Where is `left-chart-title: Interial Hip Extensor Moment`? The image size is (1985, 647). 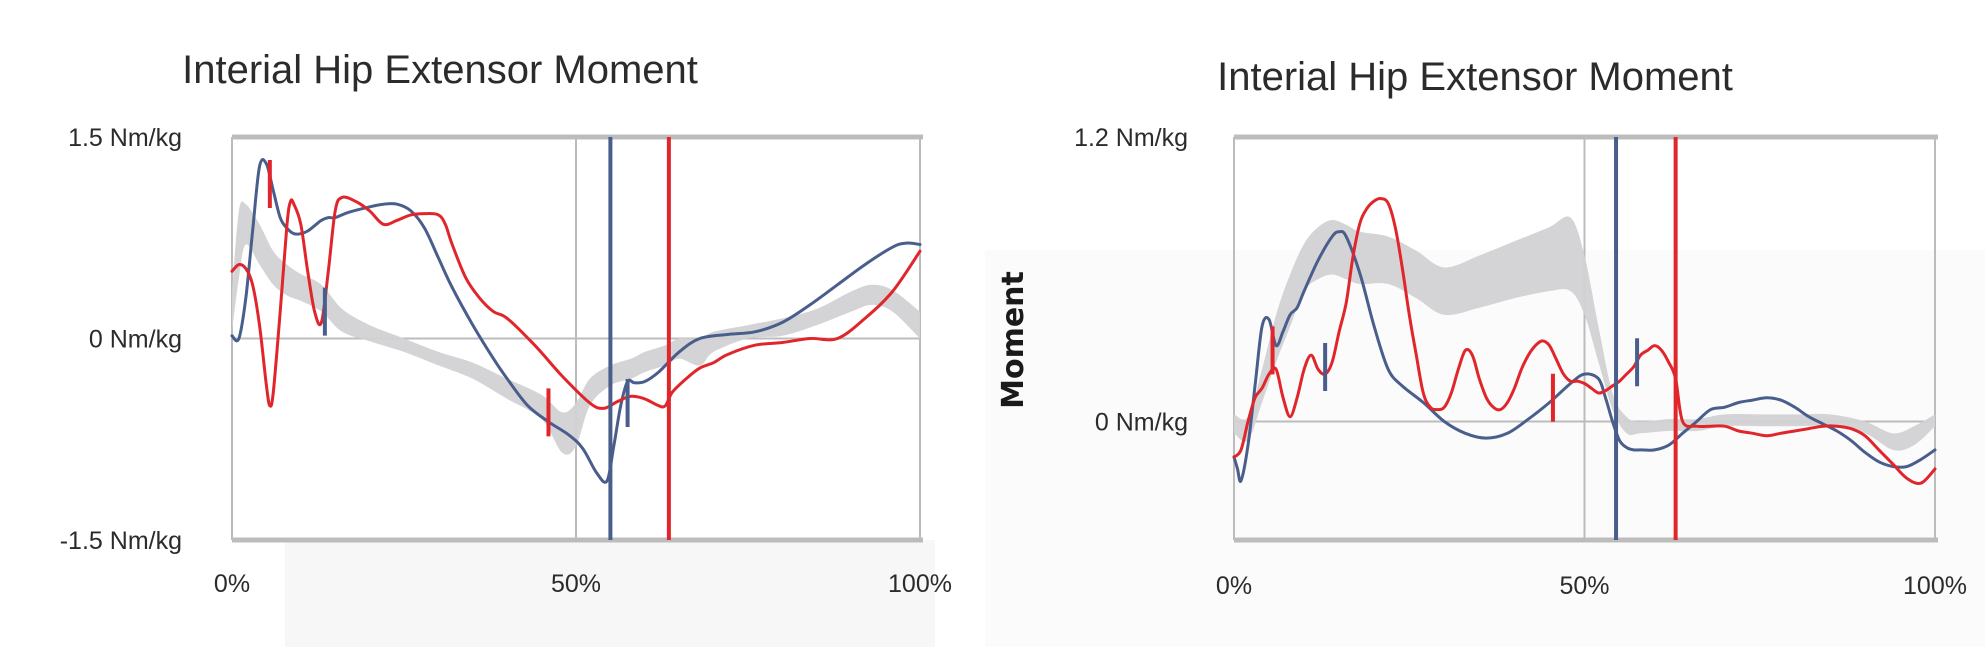 left-chart-title: Interial Hip Extensor Moment is located at coordinates (440, 70).